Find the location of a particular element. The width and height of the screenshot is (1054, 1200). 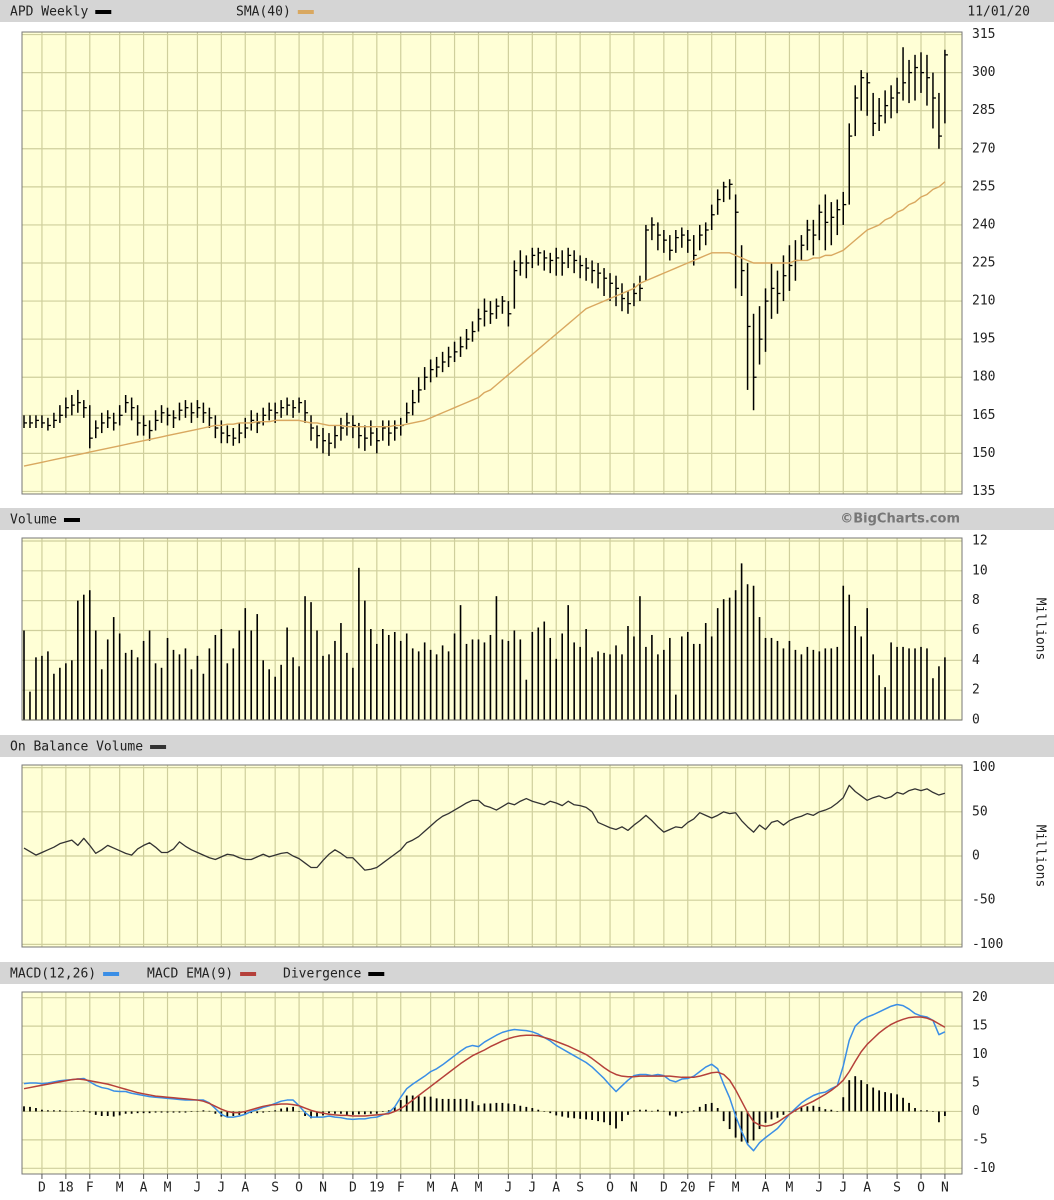

y-tick-label: 255 is located at coordinates (983, 186).